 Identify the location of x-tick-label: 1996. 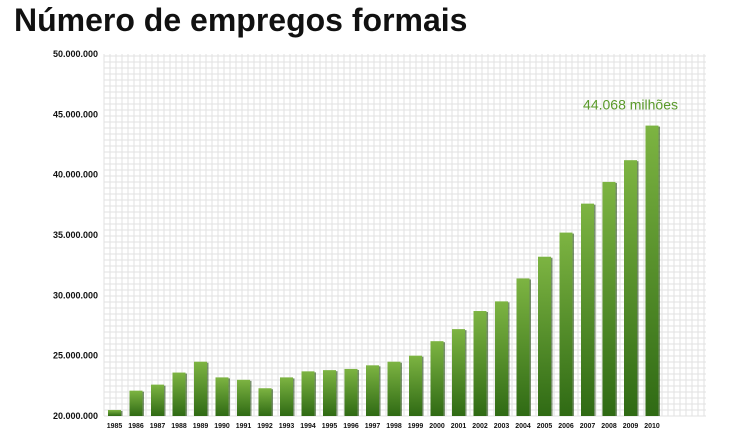
(351, 426).